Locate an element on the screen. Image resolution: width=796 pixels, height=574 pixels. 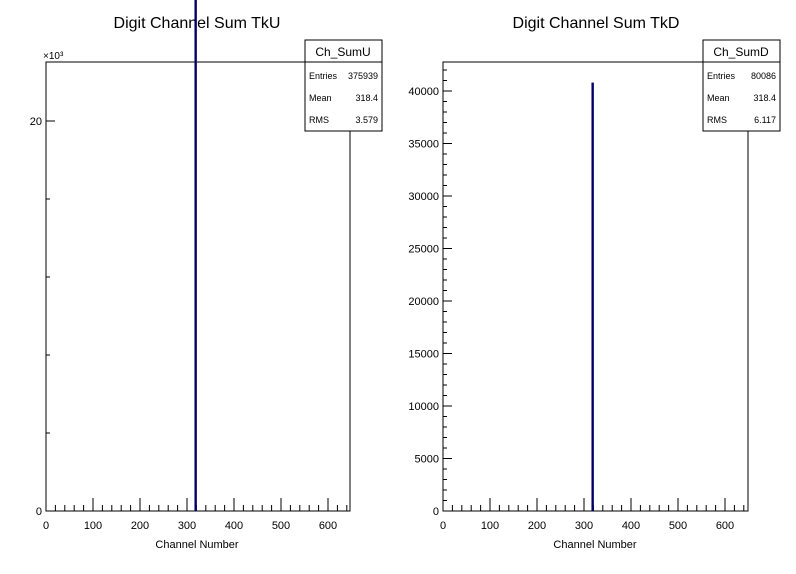
stats-box-title: Ch_SumD is located at coordinates (741, 52).